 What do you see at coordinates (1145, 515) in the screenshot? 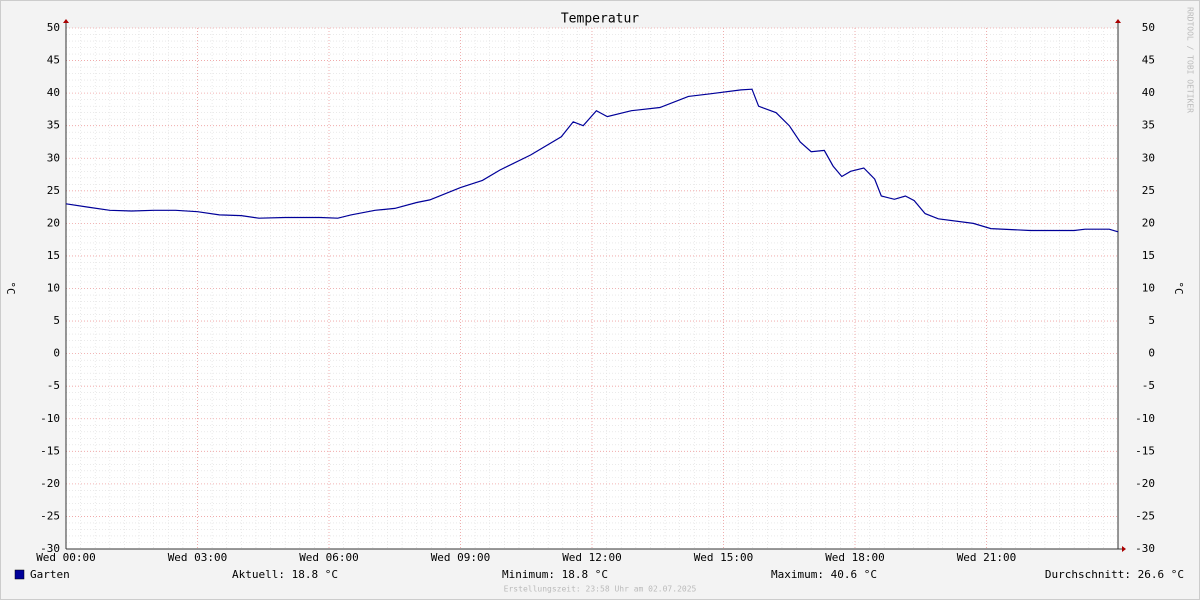
I see `y-tick-label-right: -25` at bounding box center [1145, 515].